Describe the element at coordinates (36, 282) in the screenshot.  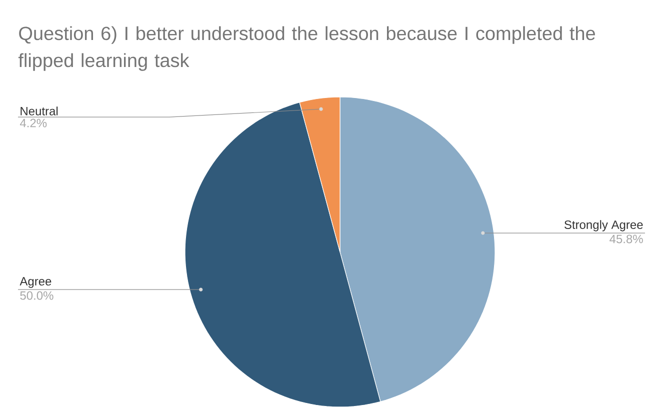
I see `slice-label: Agree` at that location.